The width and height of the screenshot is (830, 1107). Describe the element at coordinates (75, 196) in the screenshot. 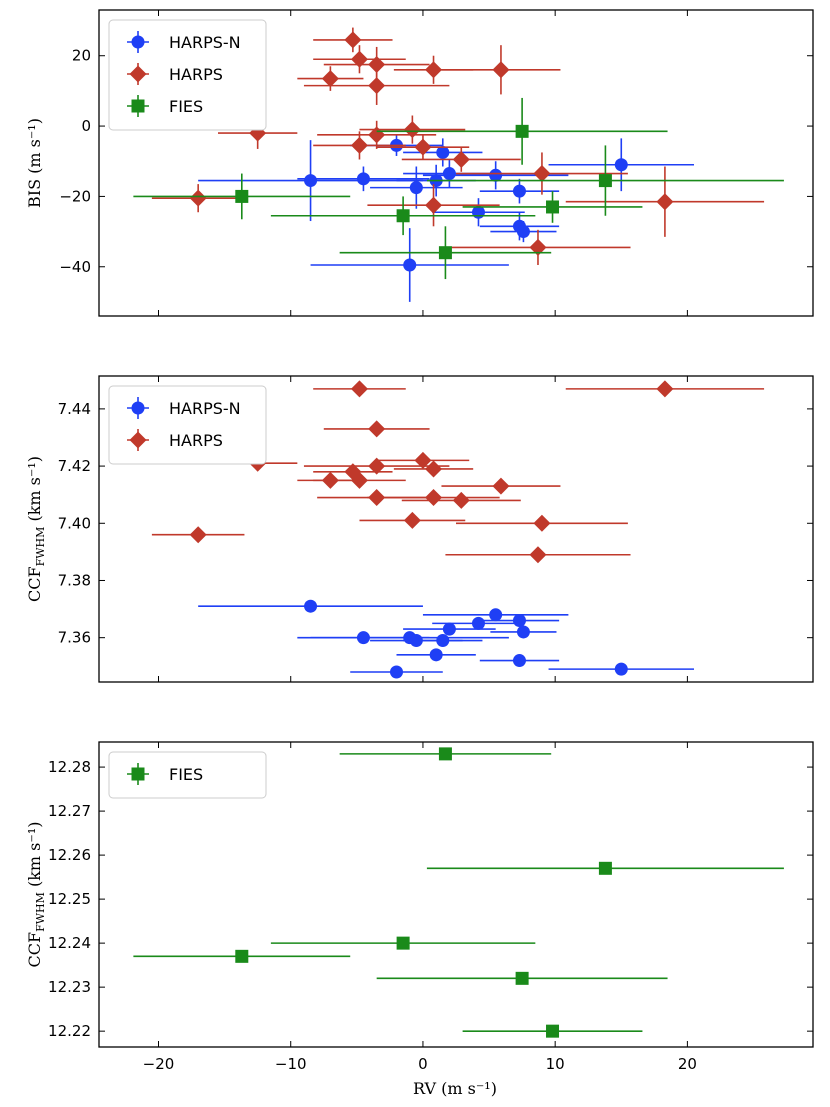

I see `y-tick-label: −20` at that location.